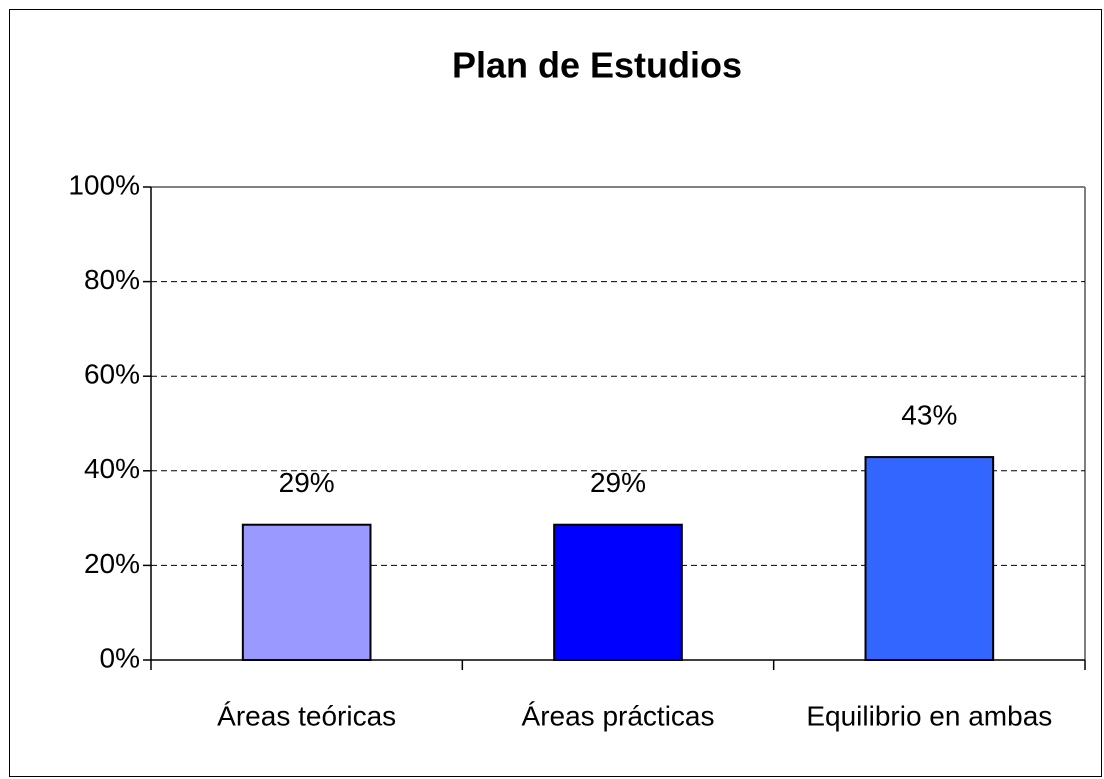  What do you see at coordinates (104, 184) in the screenshot?
I see `y-tick-label: 100%` at bounding box center [104, 184].